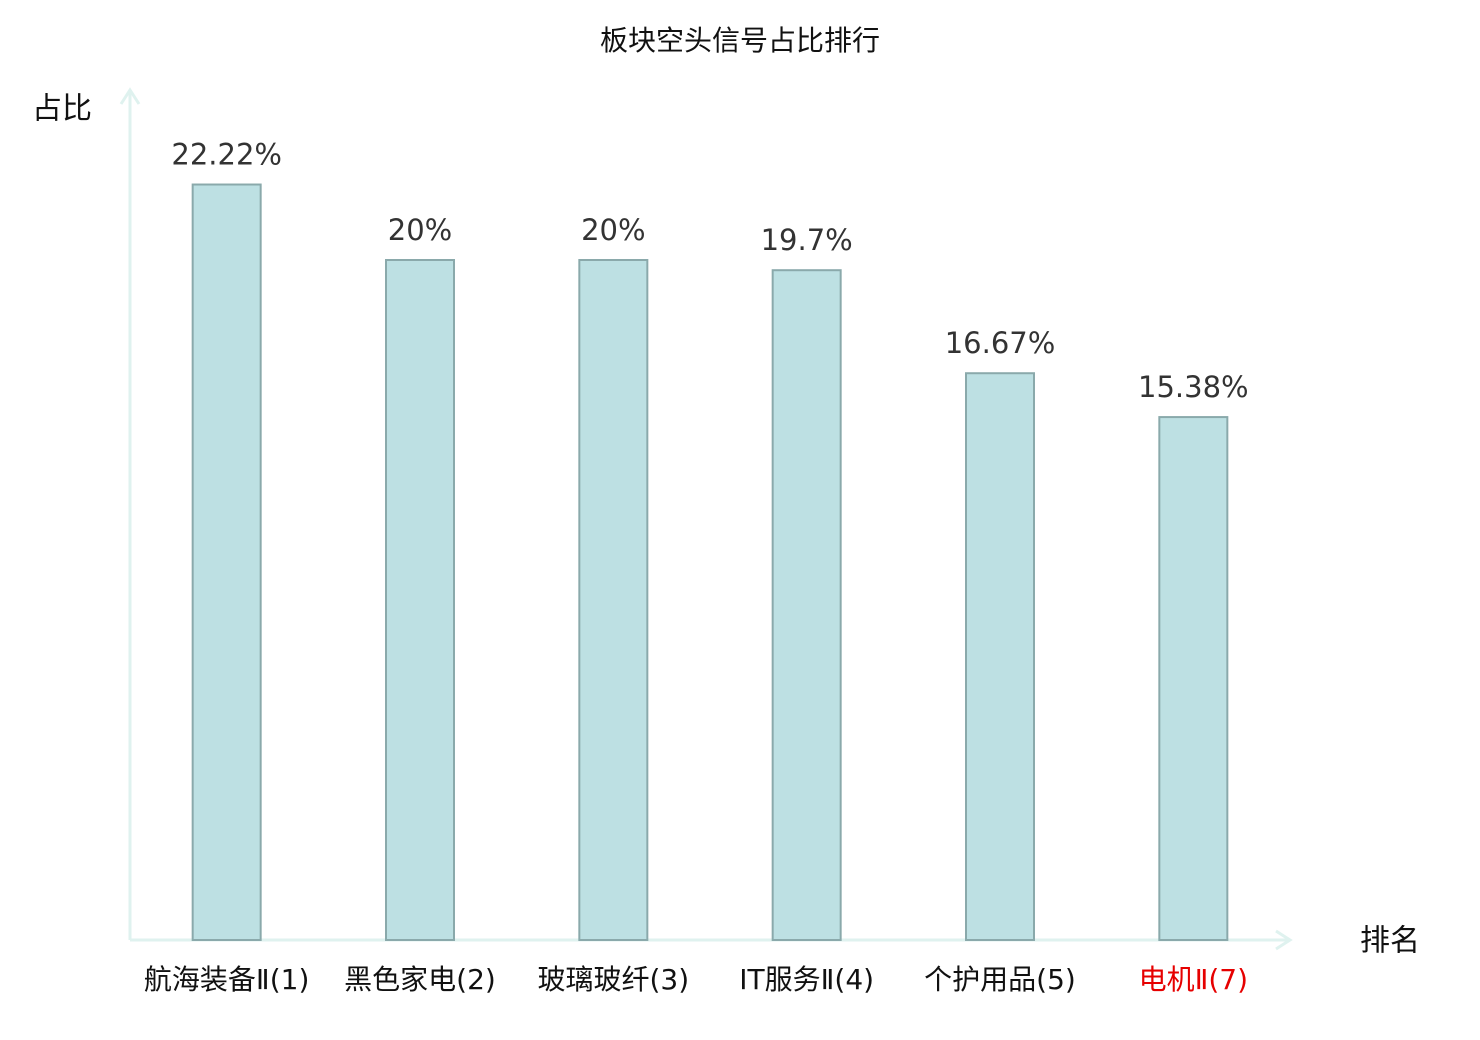  Describe the element at coordinates (62, 109) in the screenshot. I see `y-axis-label: 占比` at that location.